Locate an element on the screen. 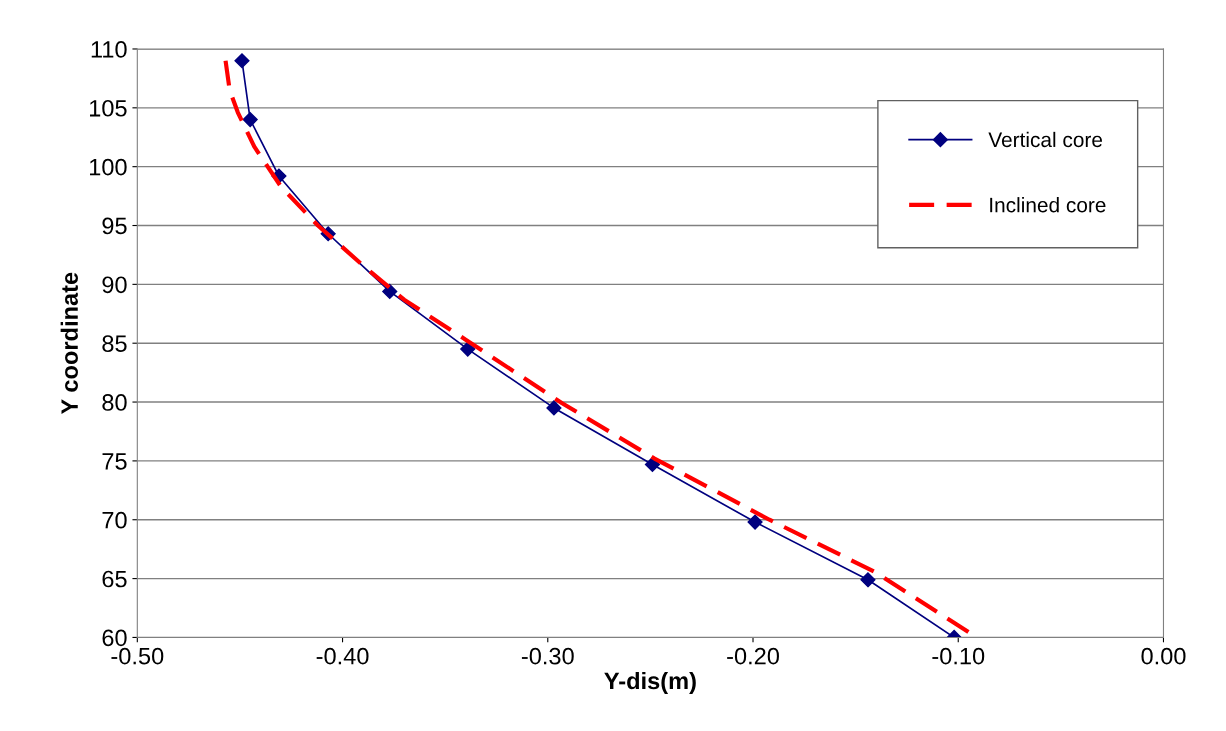 Image resolution: width=1226 pixels, height=731 pixels. y-tick-label: 105 is located at coordinates (108, 108).